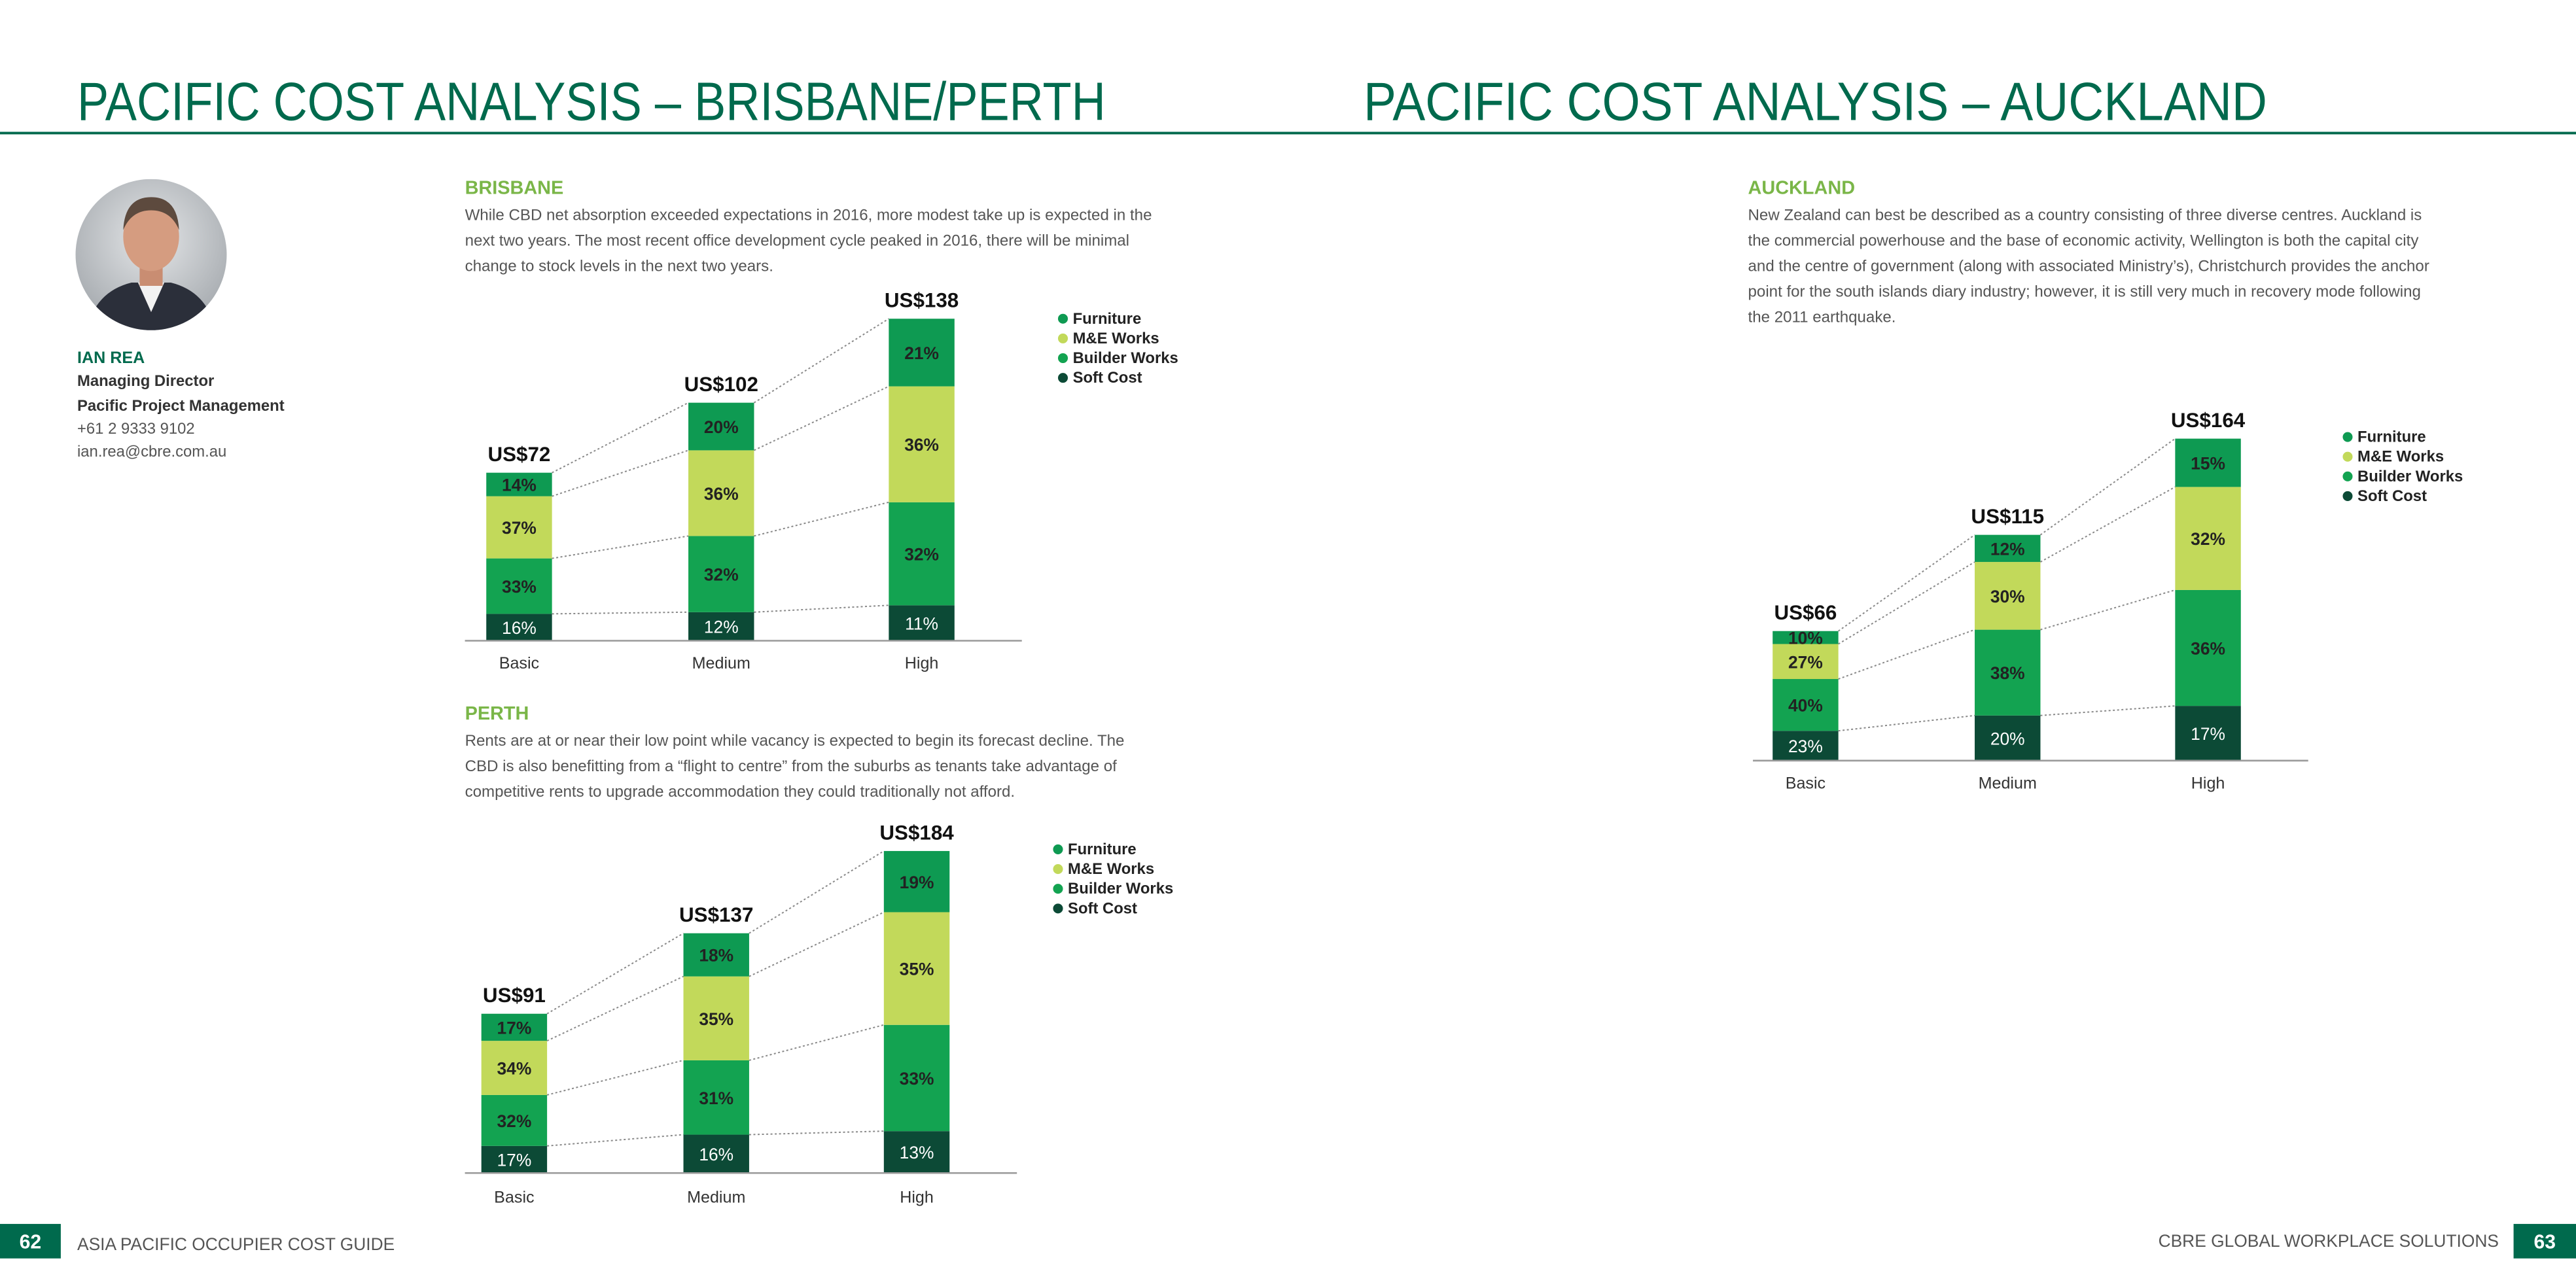 The image size is (2576, 1288). Describe the element at coordinates (514, 187) in the screenshot. I see `section-heading: BRISBANE` at that location.